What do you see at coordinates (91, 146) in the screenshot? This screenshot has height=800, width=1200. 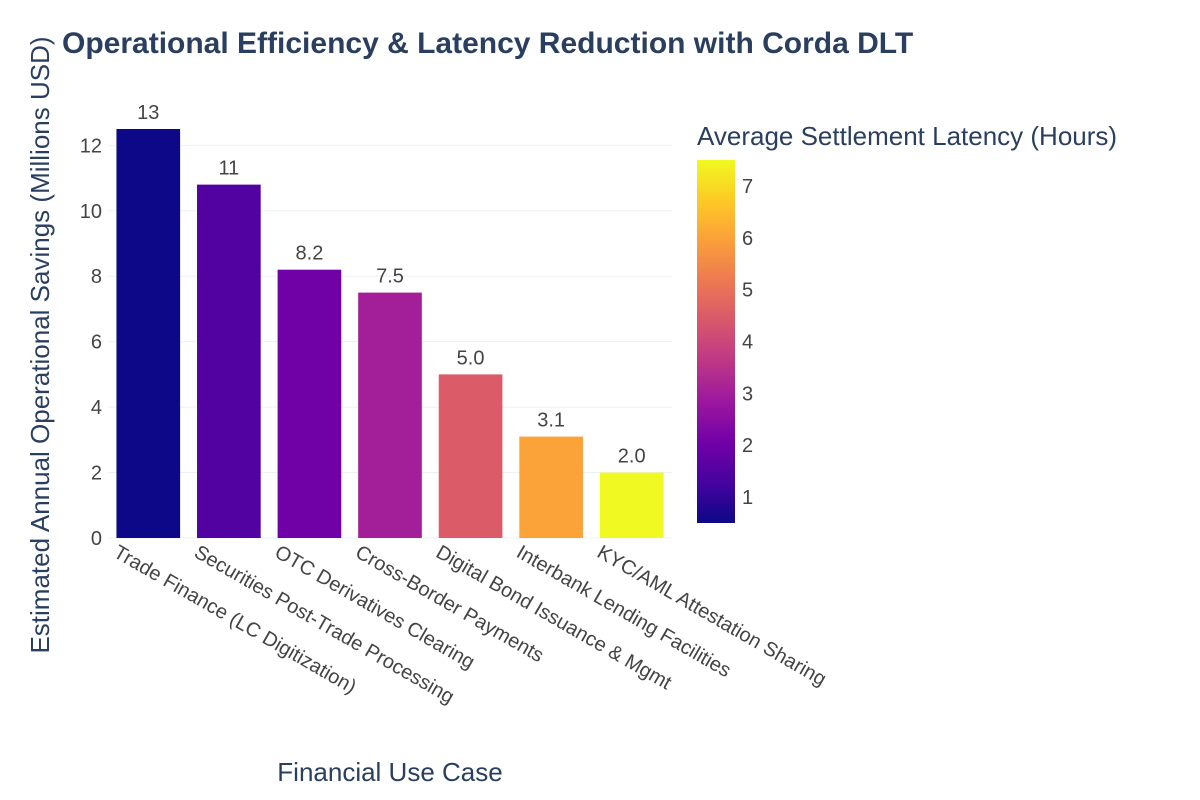 I see `y-tick-label: 12` at bounding box center [91, 146].